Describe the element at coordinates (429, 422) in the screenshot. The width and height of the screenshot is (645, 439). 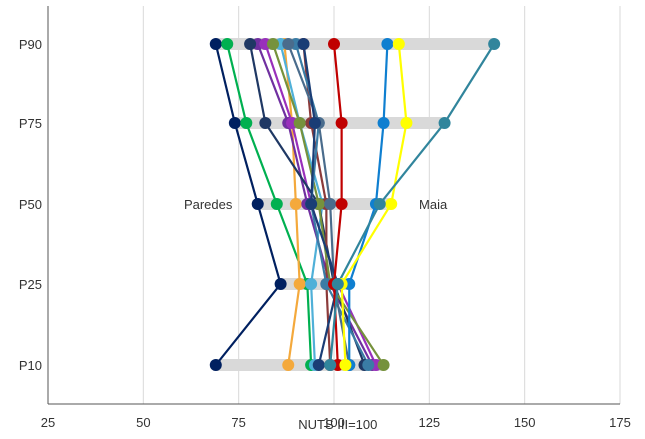
I see `x-tick-label: 125` at that location.